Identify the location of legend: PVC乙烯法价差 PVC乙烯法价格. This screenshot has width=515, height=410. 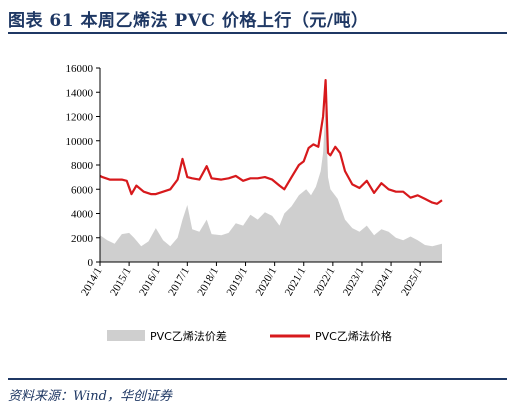
(249, 336).